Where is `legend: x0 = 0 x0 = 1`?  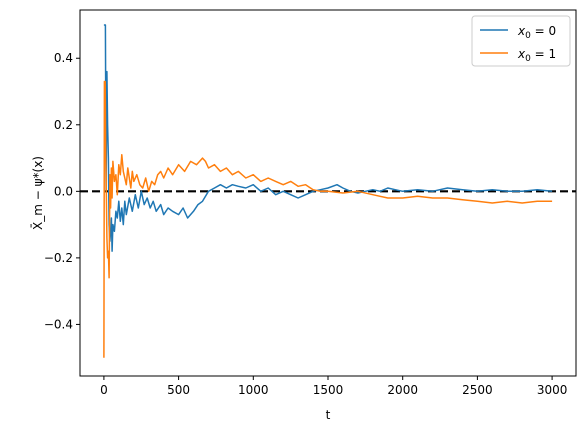 legend: x0 = 0 x0 = 1 is located at coordinates (521, 41).